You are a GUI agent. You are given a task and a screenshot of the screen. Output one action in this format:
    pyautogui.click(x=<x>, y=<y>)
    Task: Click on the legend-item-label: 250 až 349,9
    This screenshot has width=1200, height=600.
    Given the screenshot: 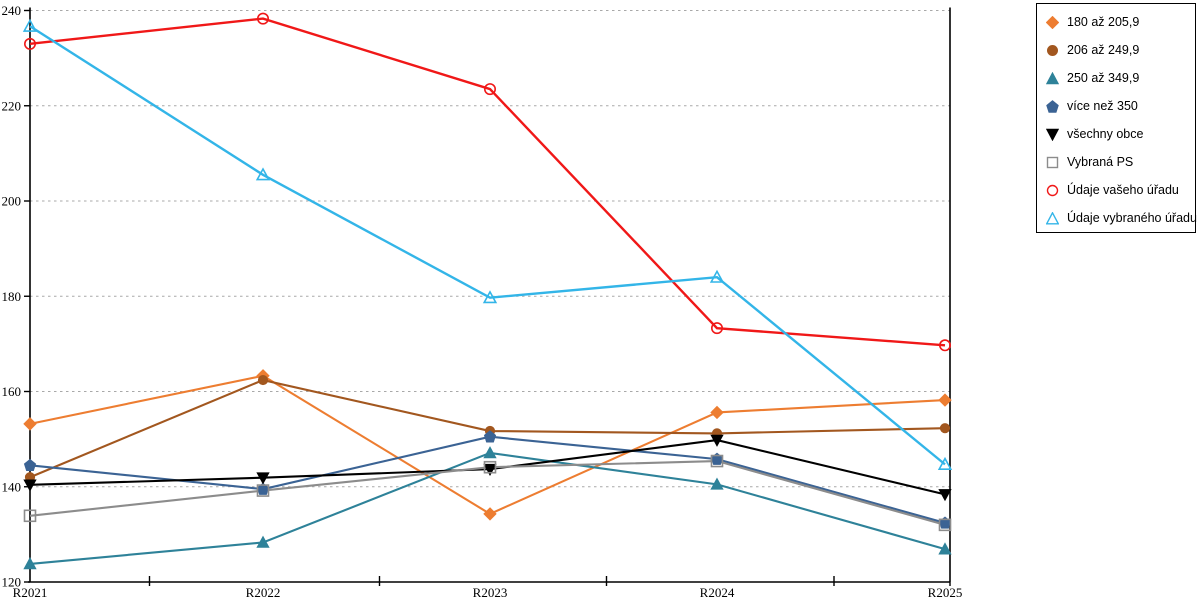 What is the action you would take?
    pyautogui.click(x=1103, y=78)
    